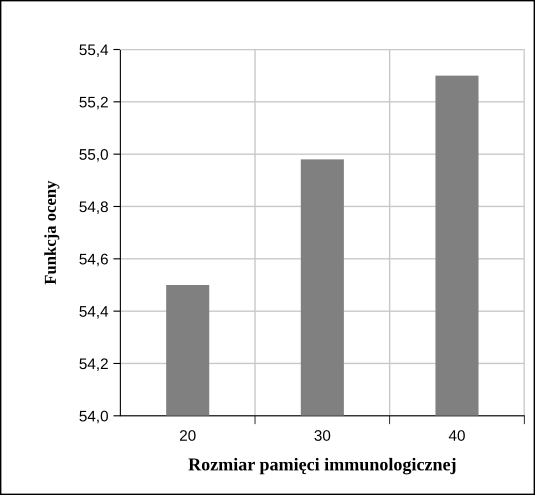  Describe the element at coordinates (322, 435) in the screenshot. I see `x-tick-label: 30` at that location.